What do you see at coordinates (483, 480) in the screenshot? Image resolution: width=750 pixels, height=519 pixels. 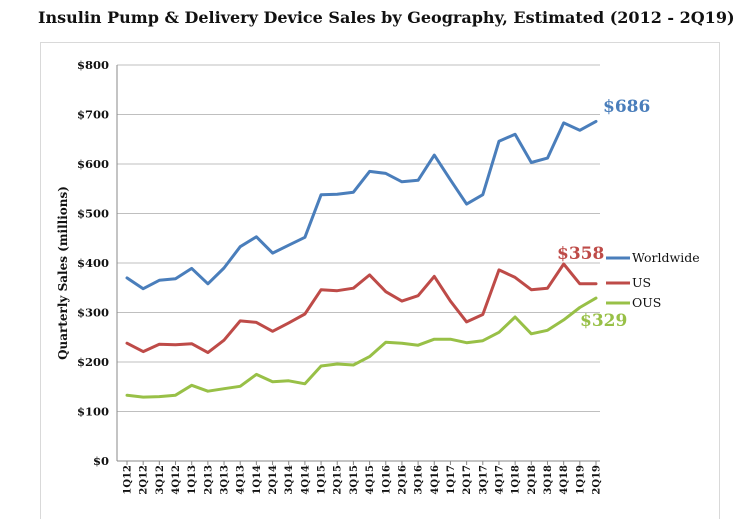 I see `x-tick-label: 3Q17` at bounding box center [483, 480].